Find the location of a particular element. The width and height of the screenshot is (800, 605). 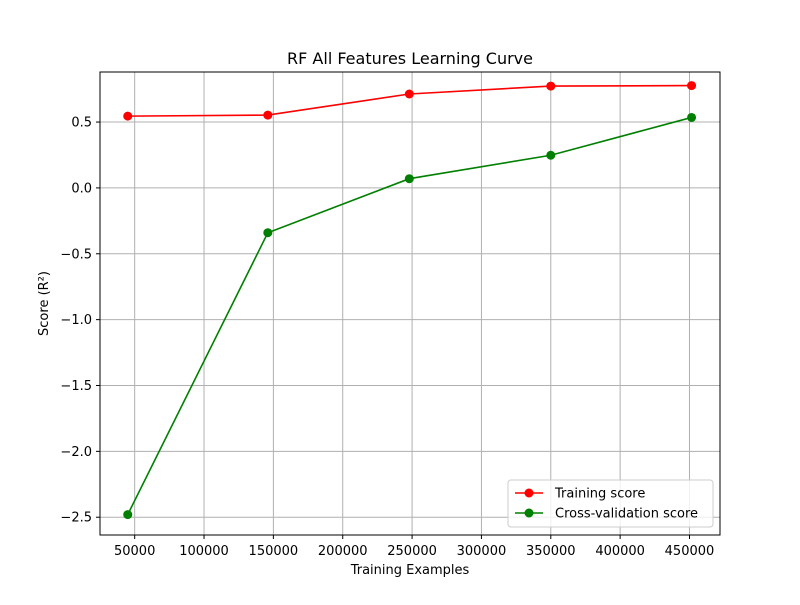

x-tick-label: 350000 is located at coordinates (551, 551).